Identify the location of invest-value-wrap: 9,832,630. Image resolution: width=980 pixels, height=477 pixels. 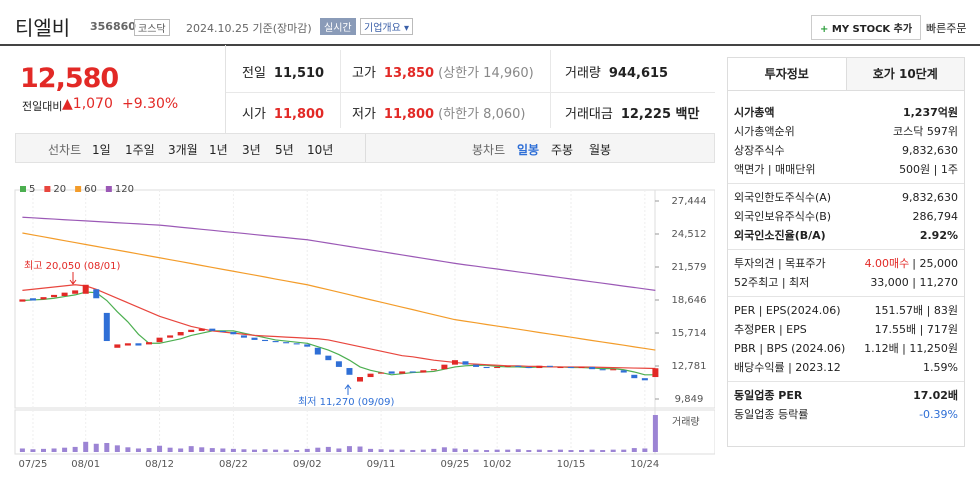
(930, 197).